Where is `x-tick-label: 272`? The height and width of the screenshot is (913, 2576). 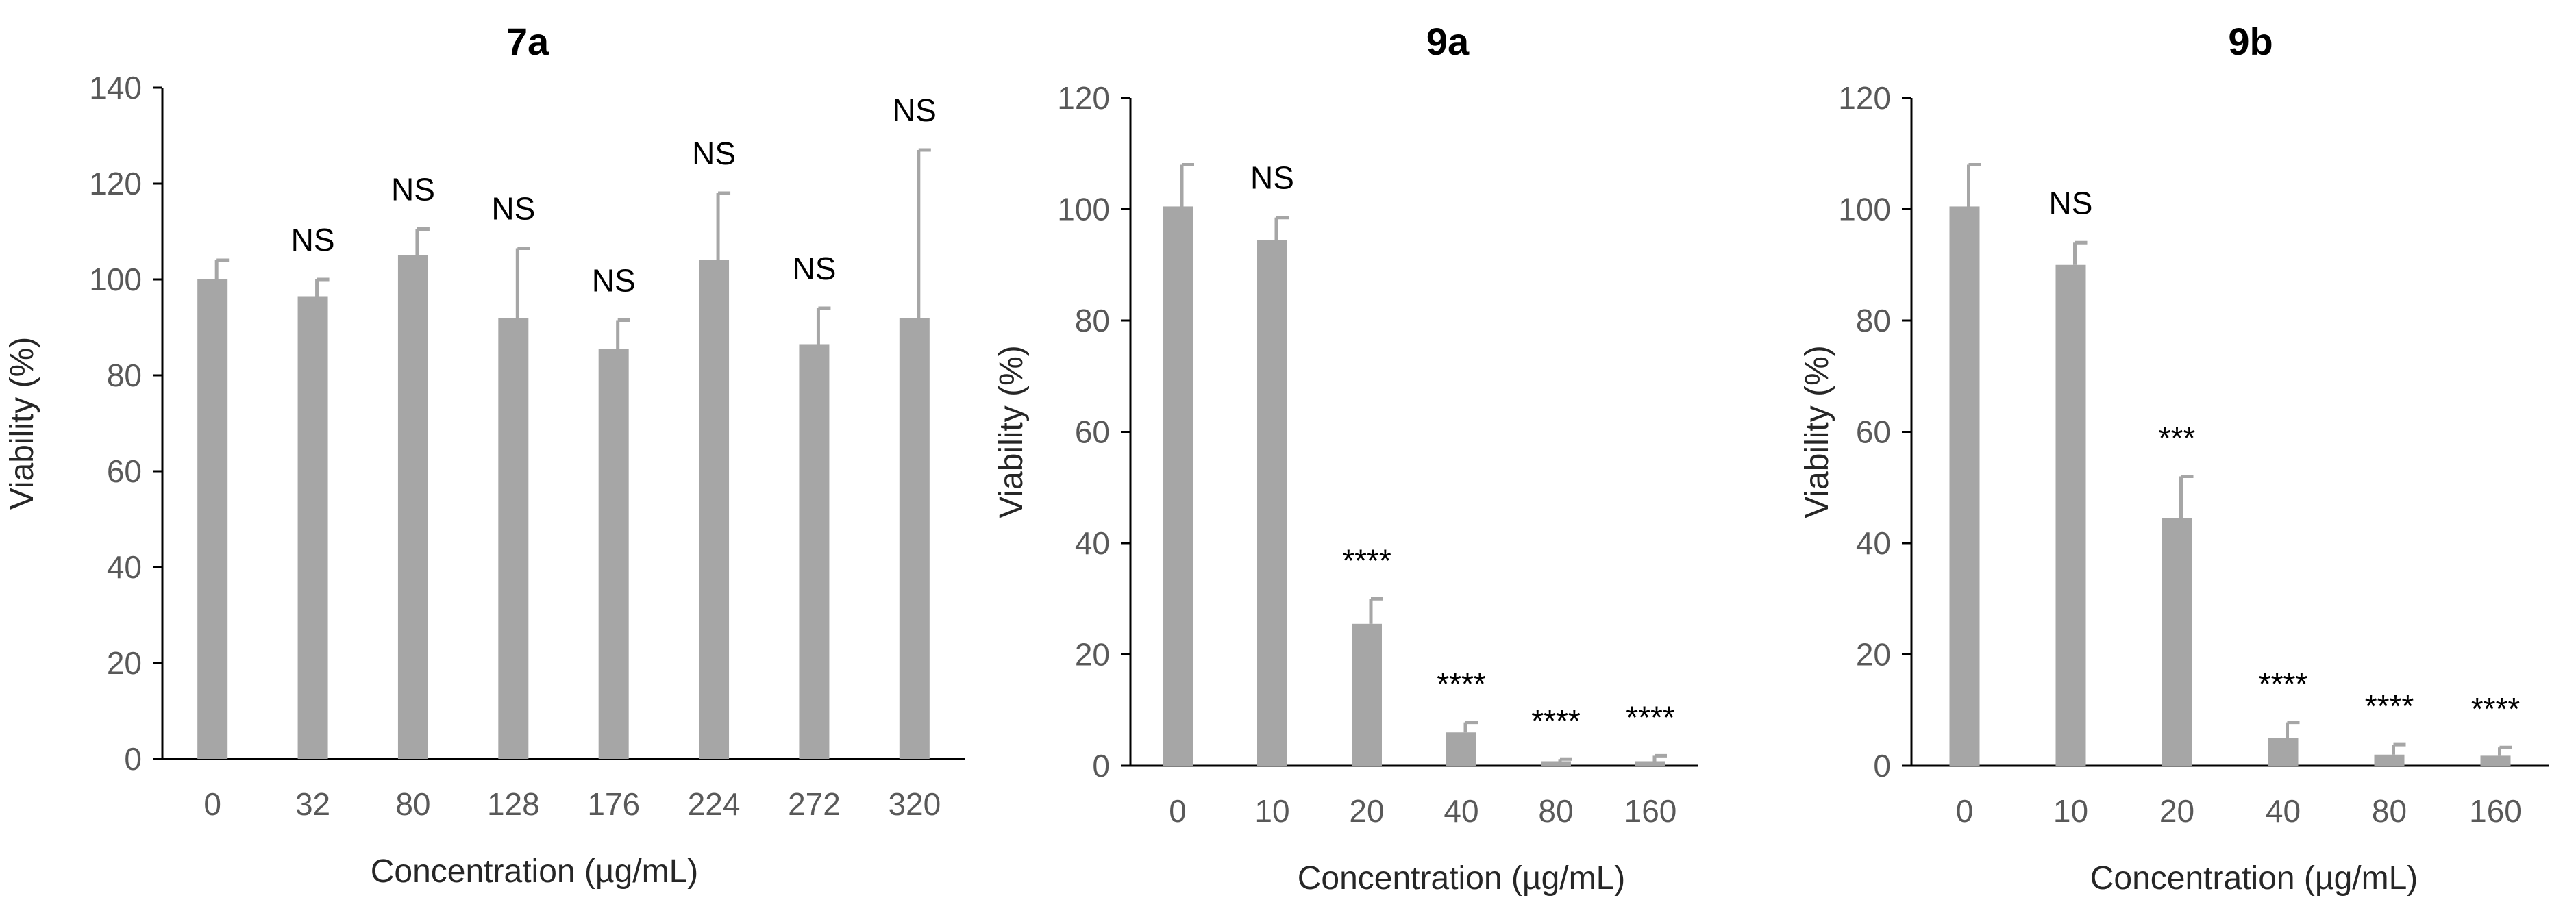 x-tick-label: 272 is located at coordinates (814, 804).